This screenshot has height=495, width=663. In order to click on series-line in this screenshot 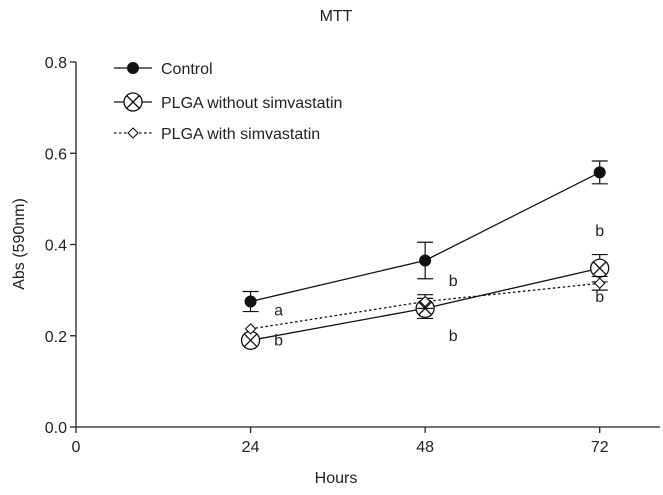, I will do `click(425, 237)`.